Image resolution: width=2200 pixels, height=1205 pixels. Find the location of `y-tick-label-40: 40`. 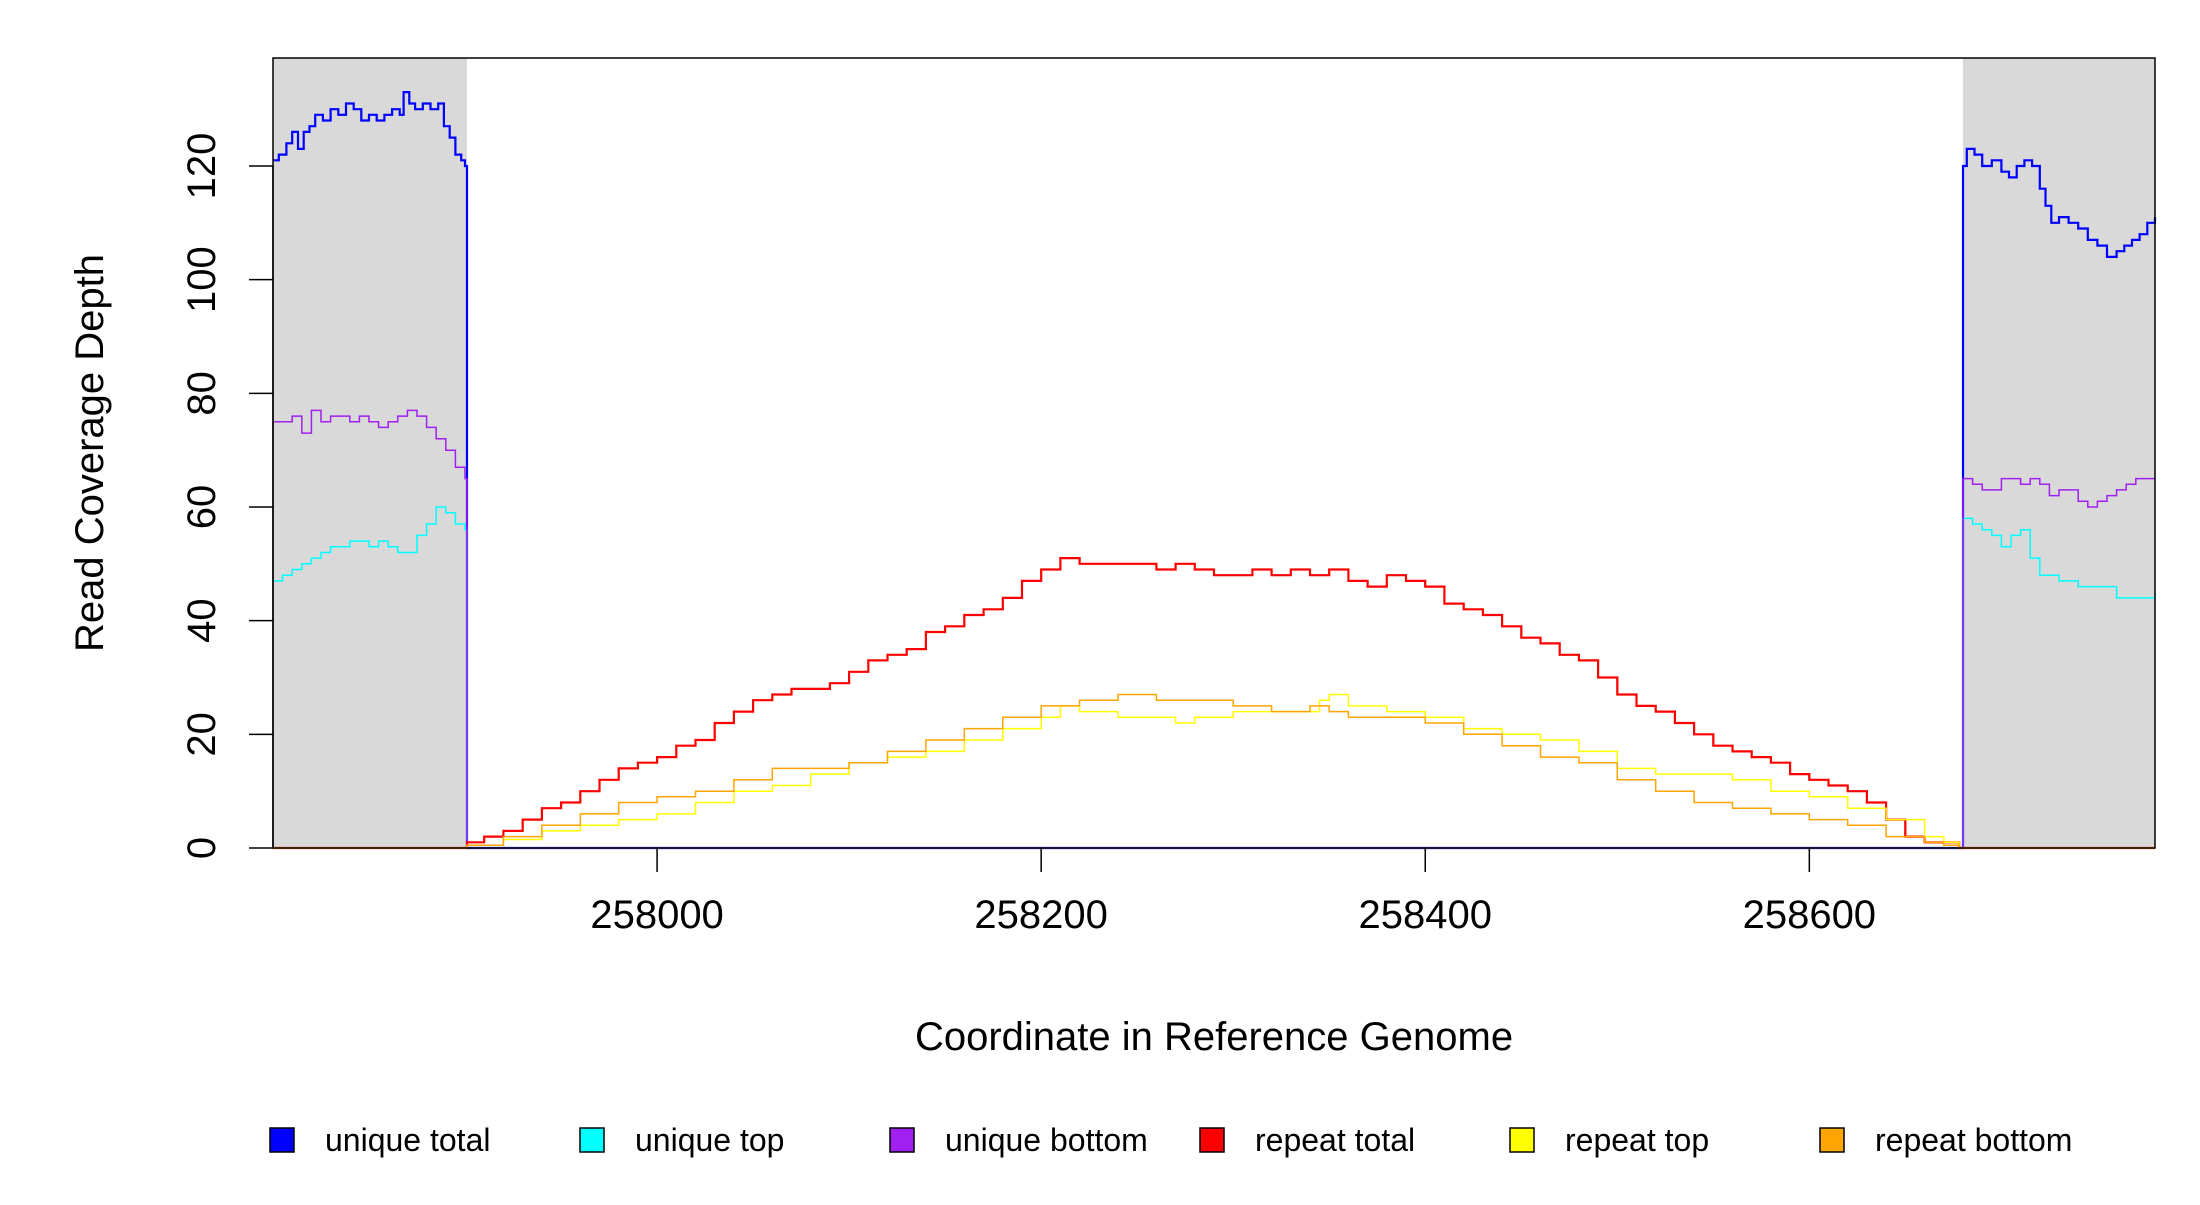

y-tick-label-40: 40 is located at coordinates (202, 620).